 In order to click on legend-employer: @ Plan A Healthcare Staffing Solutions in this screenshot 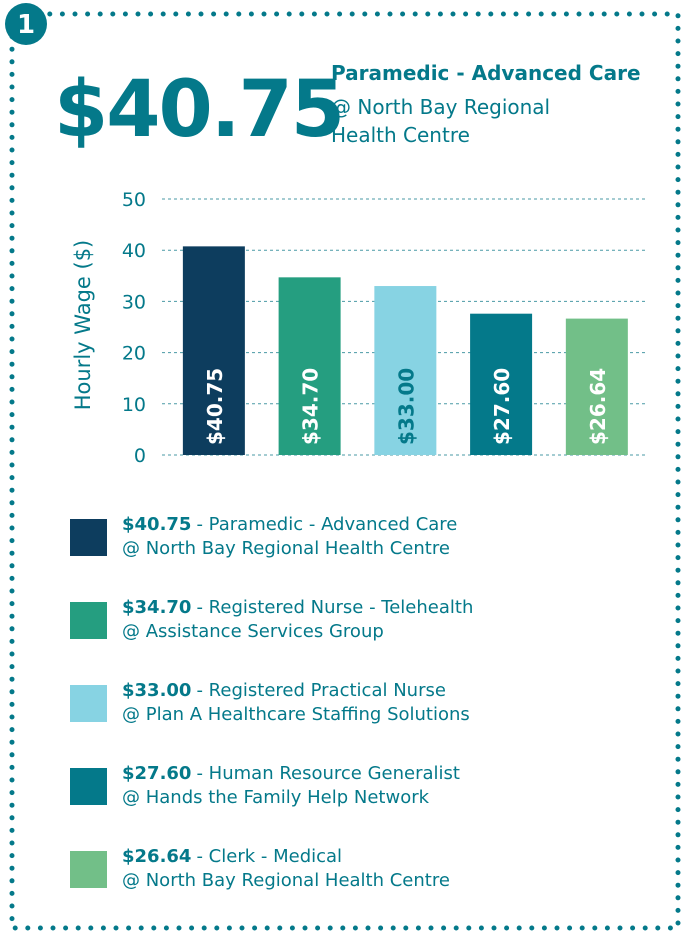, I will do `click(296, 714)`.